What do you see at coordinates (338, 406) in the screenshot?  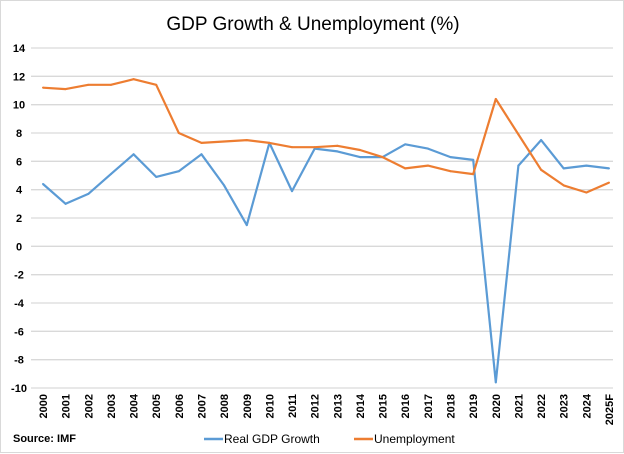 I see `x-tick-label: 2013` at bounding box center [338, 406].